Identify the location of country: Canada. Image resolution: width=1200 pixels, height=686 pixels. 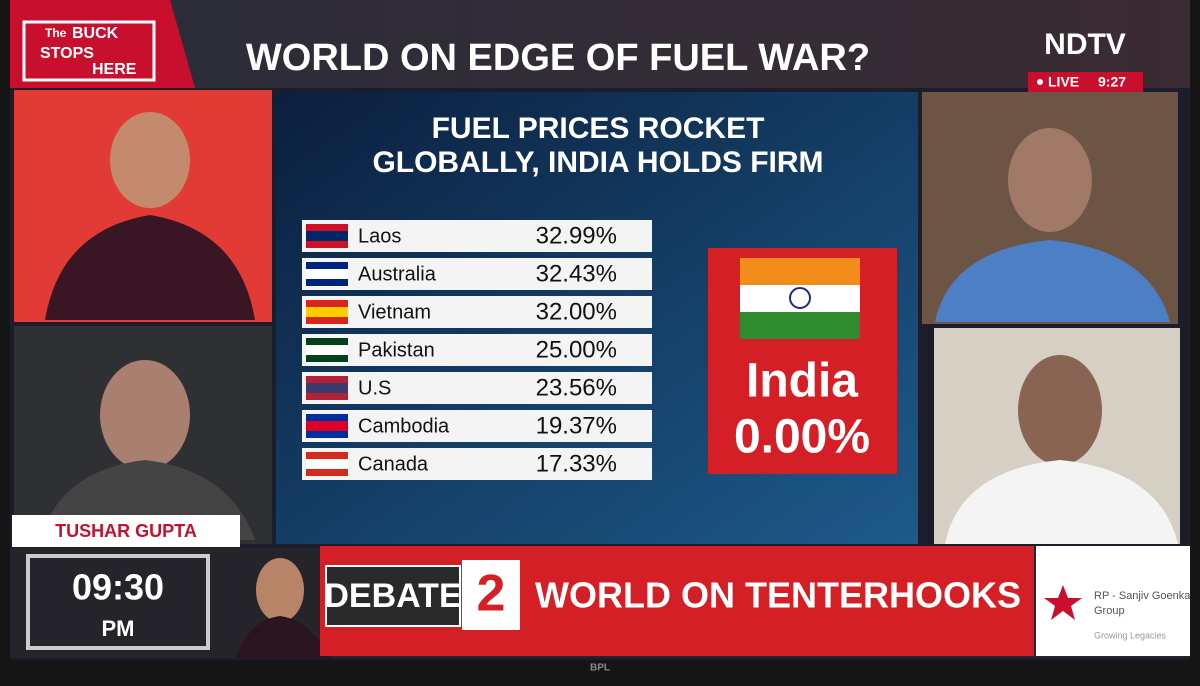
(393, 464).